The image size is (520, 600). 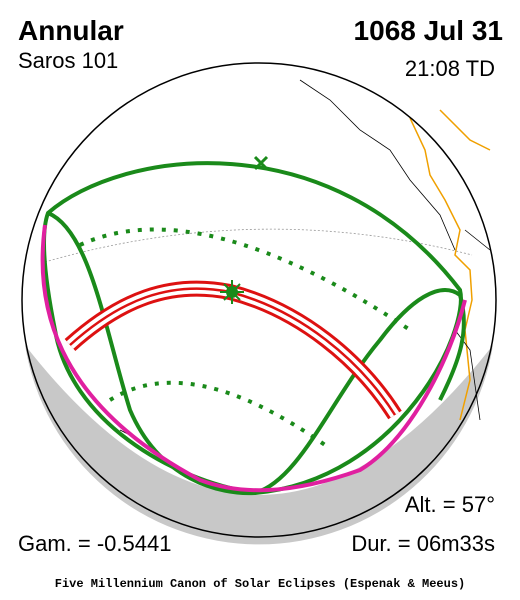 What do you see at coordinates (450, 265) in the screenshot?
I see `coastline` at bounding box center [450, 265].